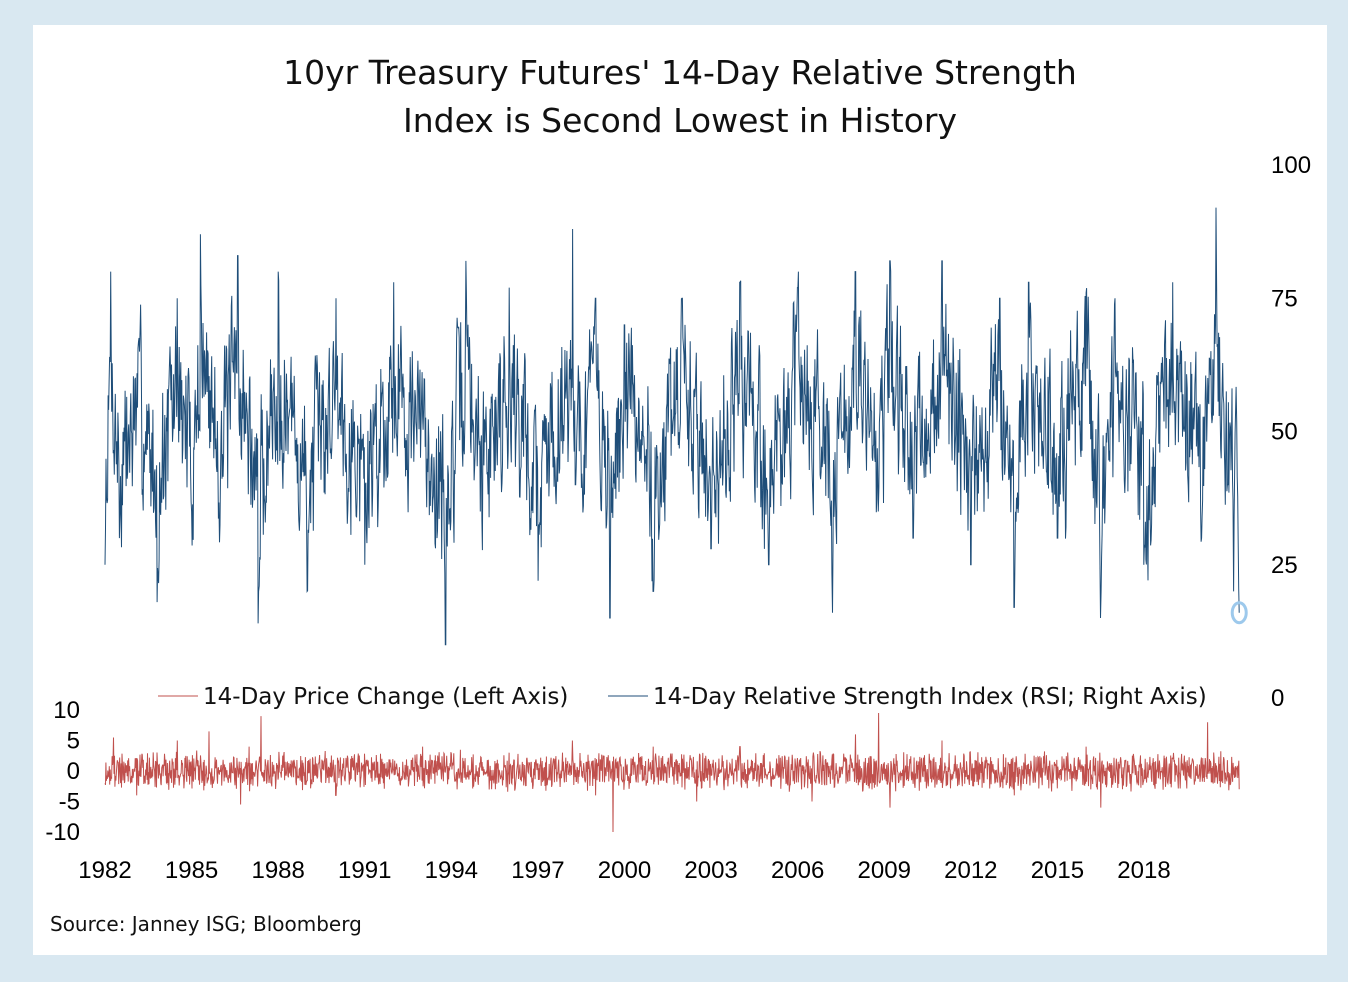  Describe the element at coordinates (884, 870) in the screenshot. I see `x-tick-label: 2009` at that location.